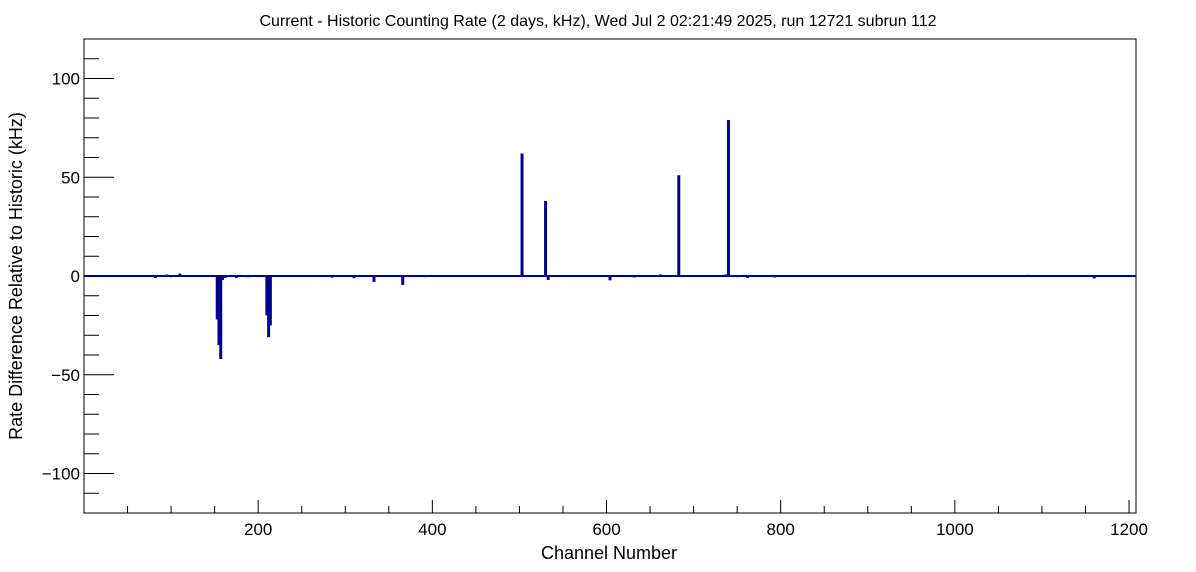 The height and width of the screenshot is (572, 1196). Describe the element at coordinates (70, 177) in the screenshot. I see `y-tick-label: 50` at that location.